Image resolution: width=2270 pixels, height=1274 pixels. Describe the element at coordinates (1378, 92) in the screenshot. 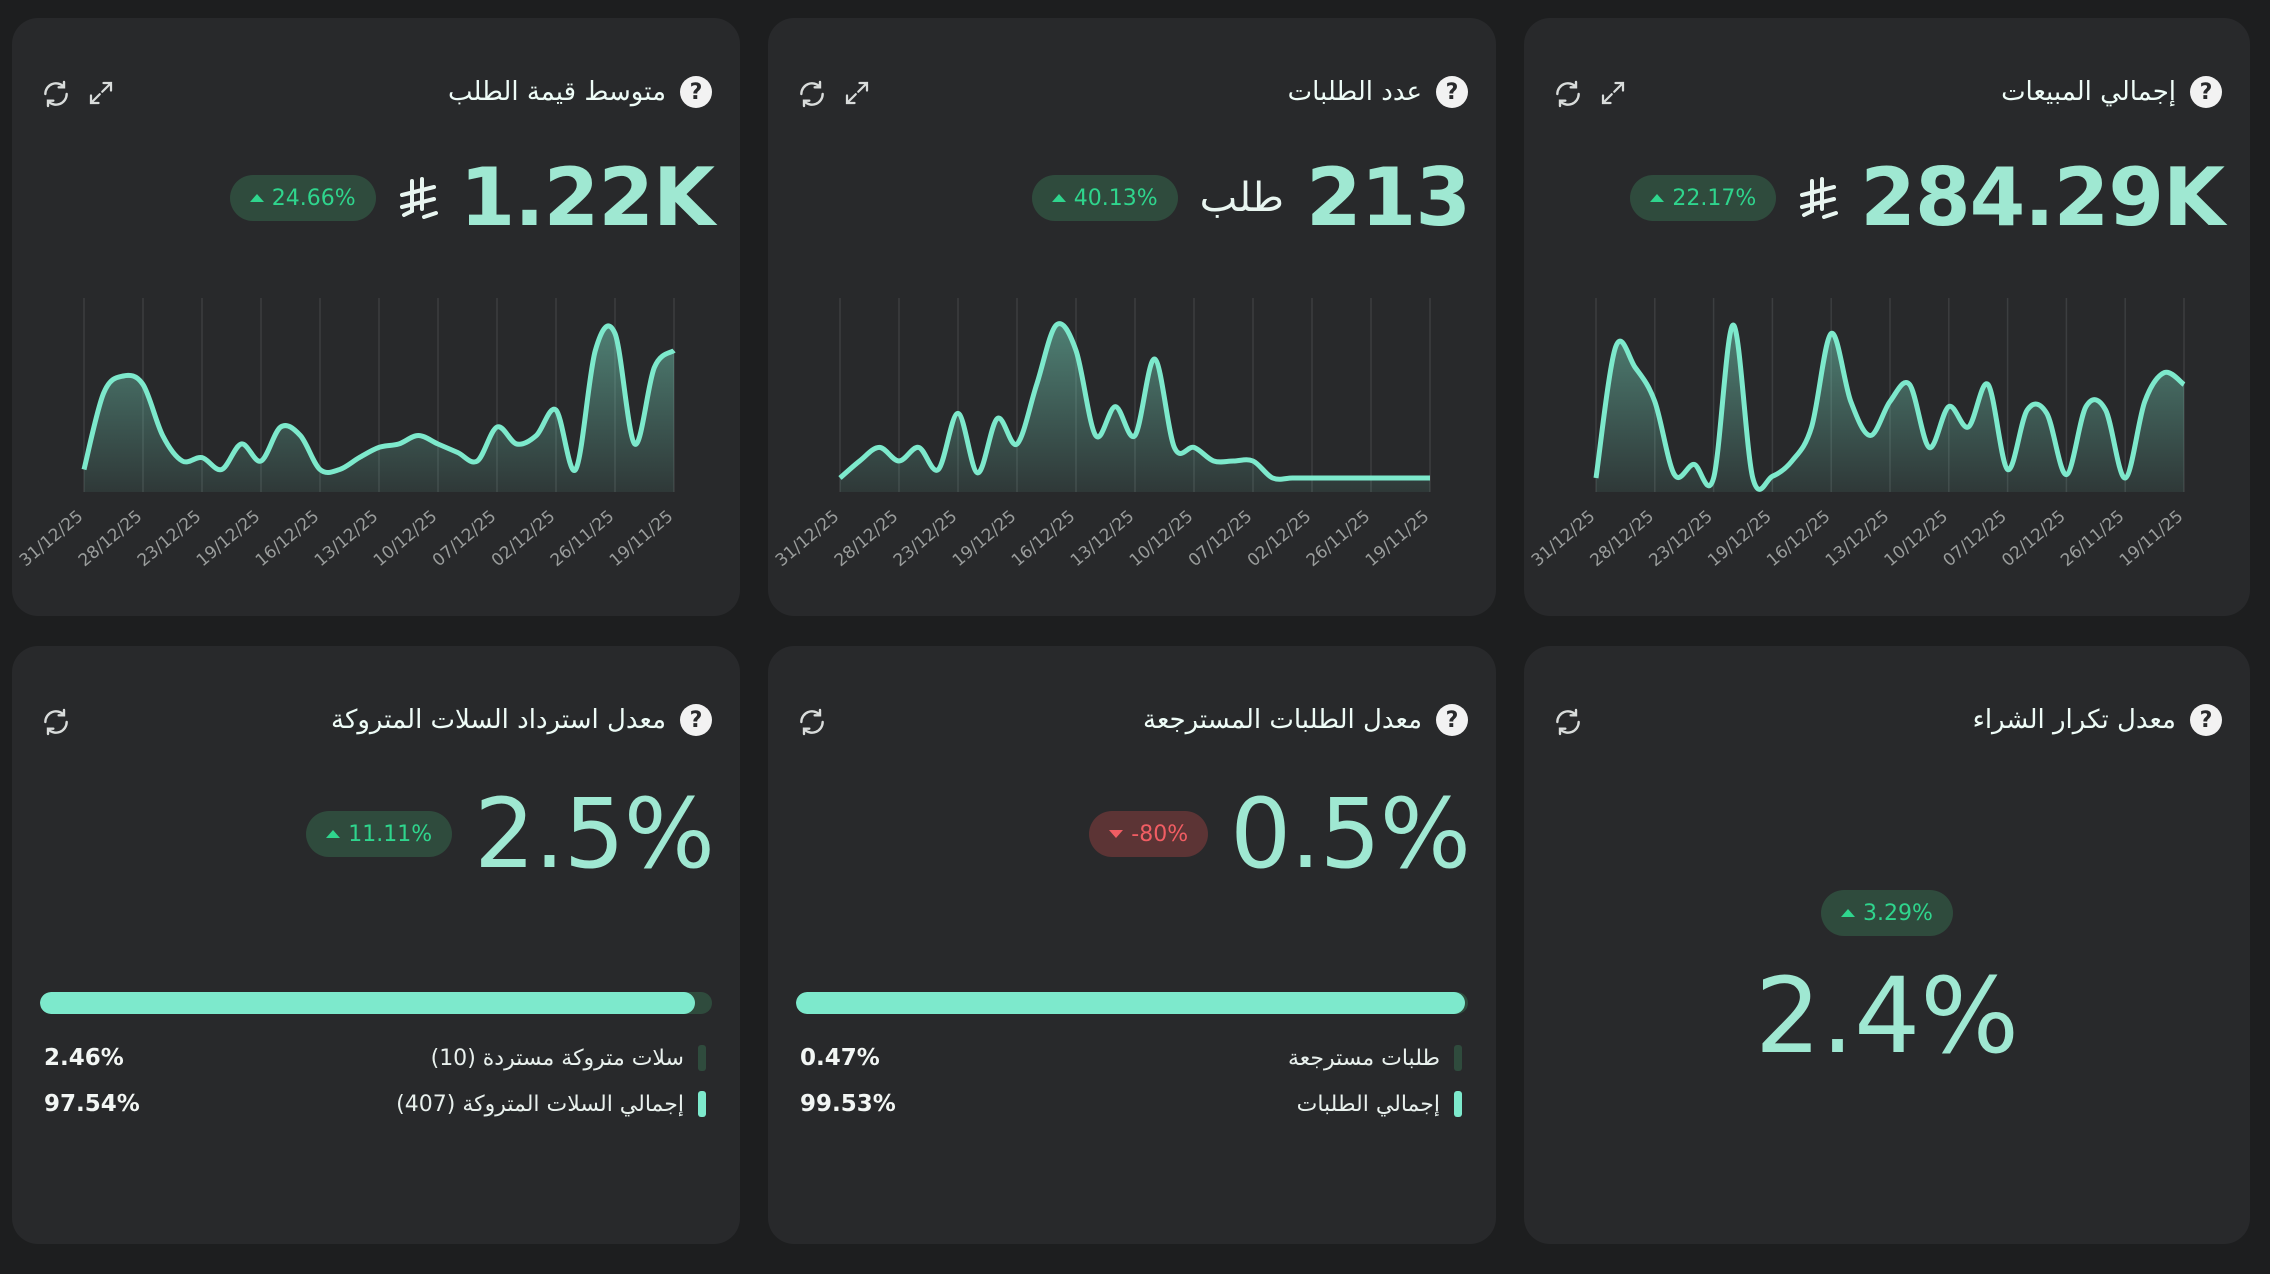

I see `card-title: عدد الطلبات ?` at that location.